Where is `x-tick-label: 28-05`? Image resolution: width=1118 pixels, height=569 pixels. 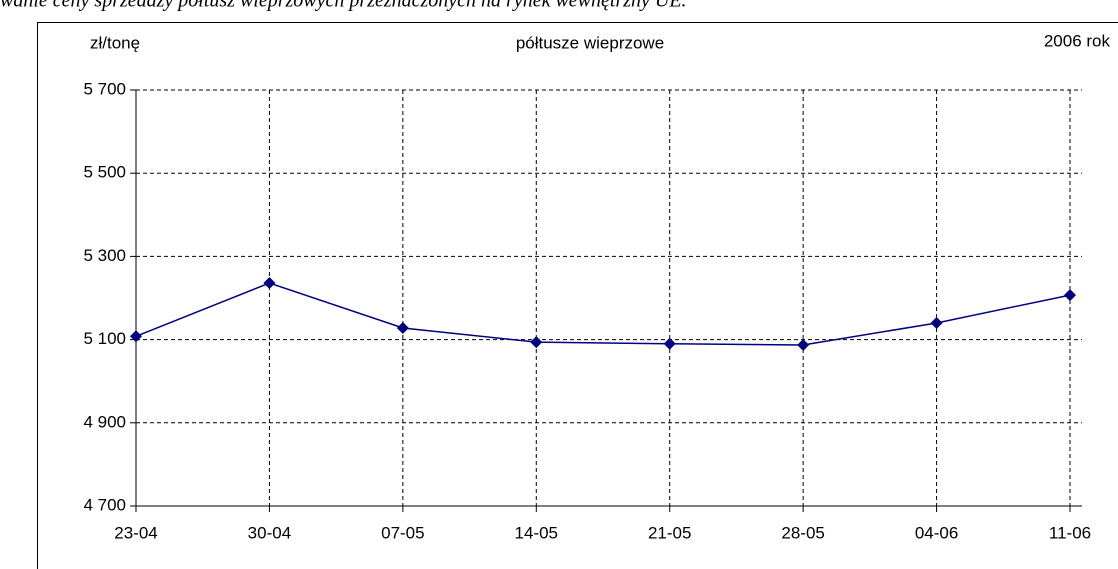 x-tick-label: 28-05 is located at coordinates (802, 532).